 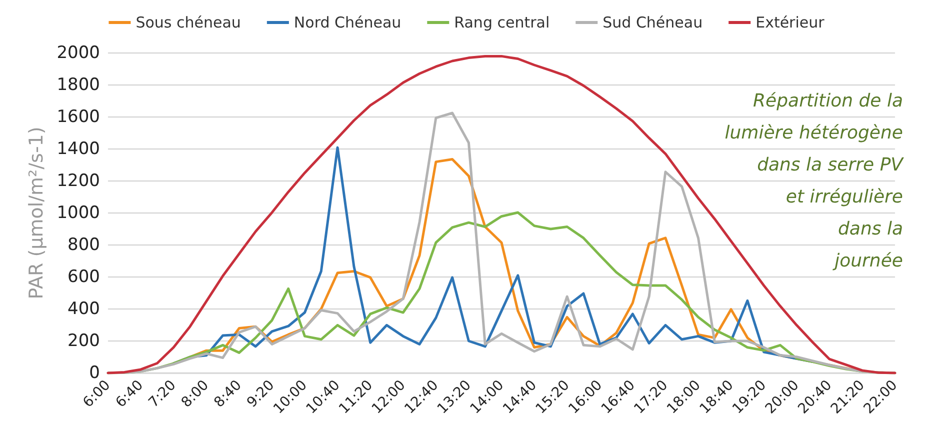 I want to click on y-tick-label: 600, so click(x=84, y=277).